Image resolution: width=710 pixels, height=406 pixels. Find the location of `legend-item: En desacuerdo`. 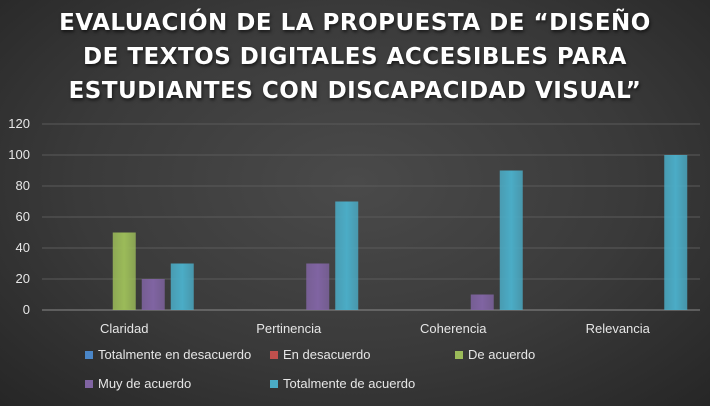

legend-item: En desacuerdo is located at coordinates (320, 354).